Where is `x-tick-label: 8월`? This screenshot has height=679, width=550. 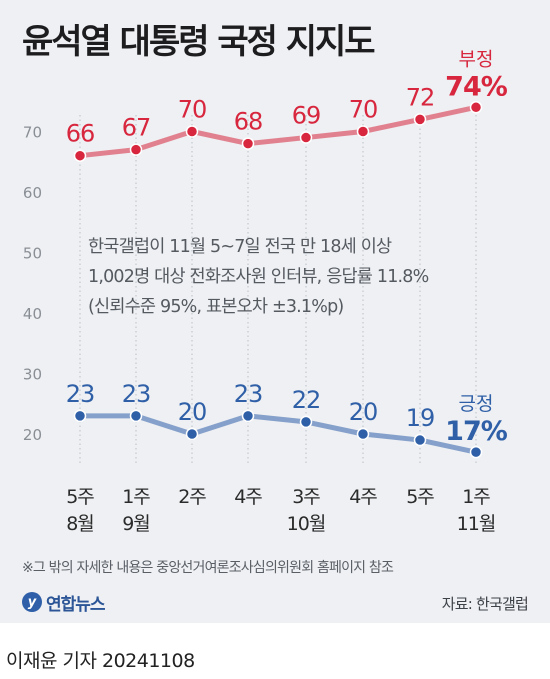
x-tick-label: 8월 is located at coordinates (80, 524).